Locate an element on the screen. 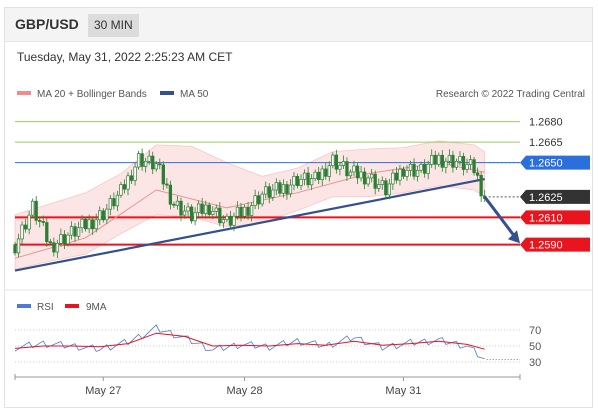 The image size is (598, 414). time-axis: May 27 May 28 May 31 is located at coordinates (267, 385).